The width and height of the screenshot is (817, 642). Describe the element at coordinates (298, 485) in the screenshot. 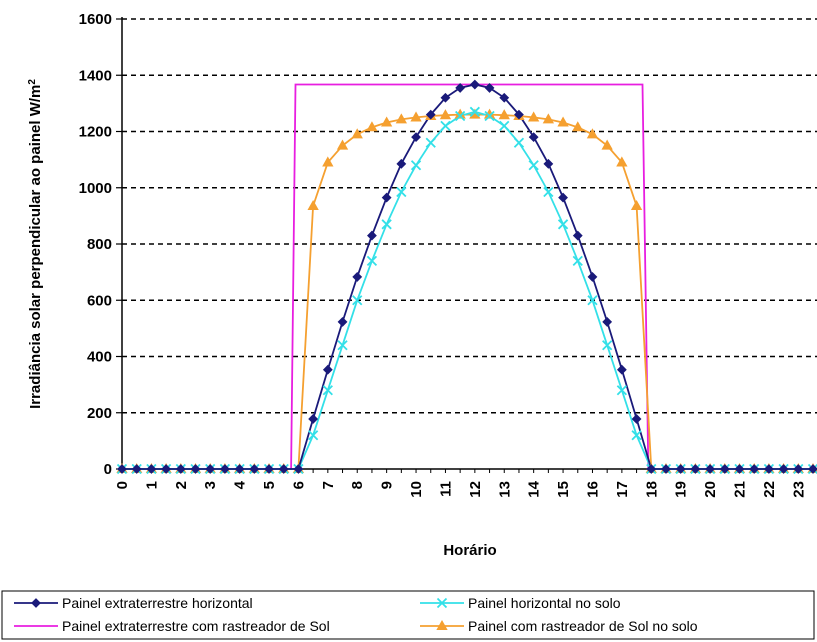

I see `x-tick-label-6: 6` at that location.